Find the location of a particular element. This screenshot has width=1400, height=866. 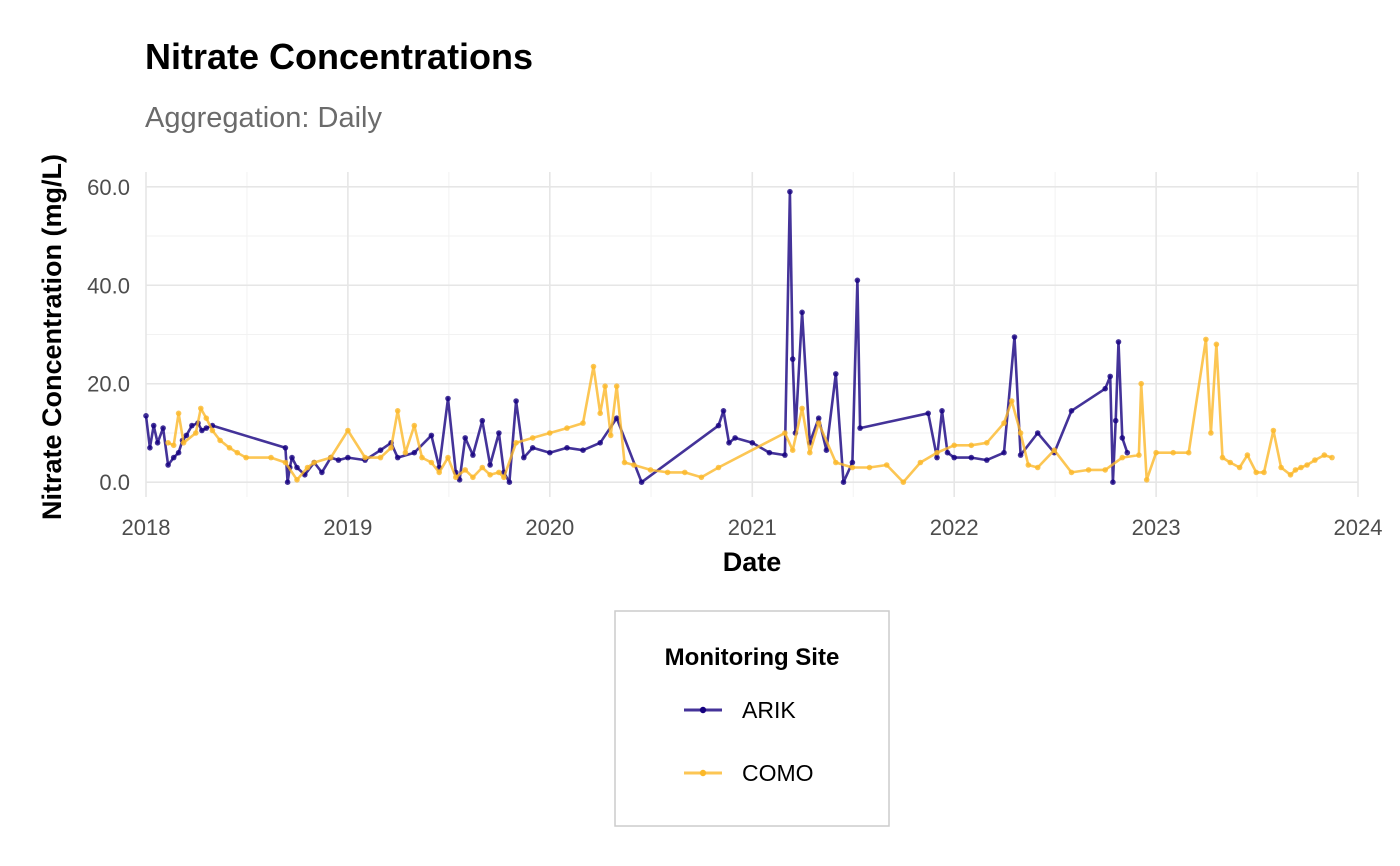

legend-item-como: COMO is located at coordinates (749, 773).